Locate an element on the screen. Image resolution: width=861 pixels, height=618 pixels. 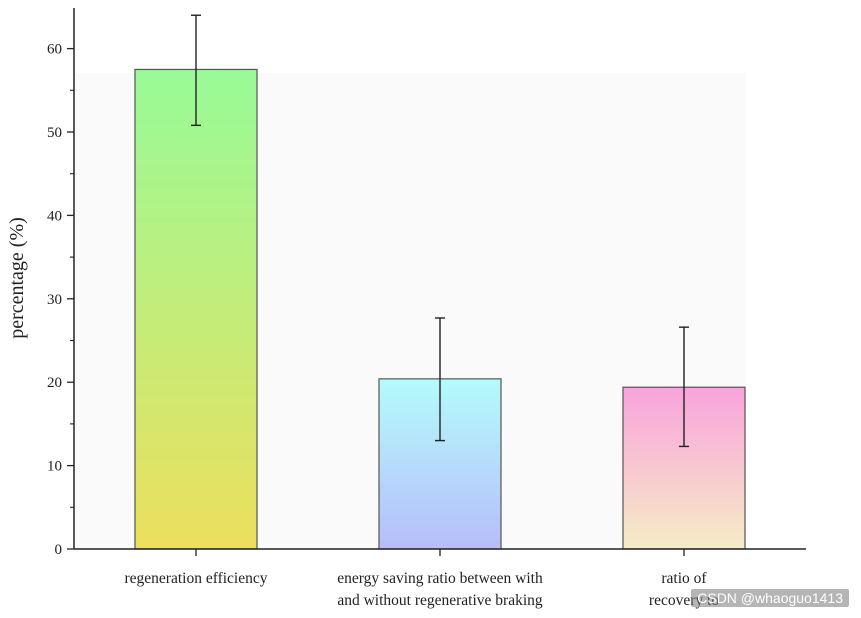
y-tick-label: 60 is located at coordinates (54, 50).